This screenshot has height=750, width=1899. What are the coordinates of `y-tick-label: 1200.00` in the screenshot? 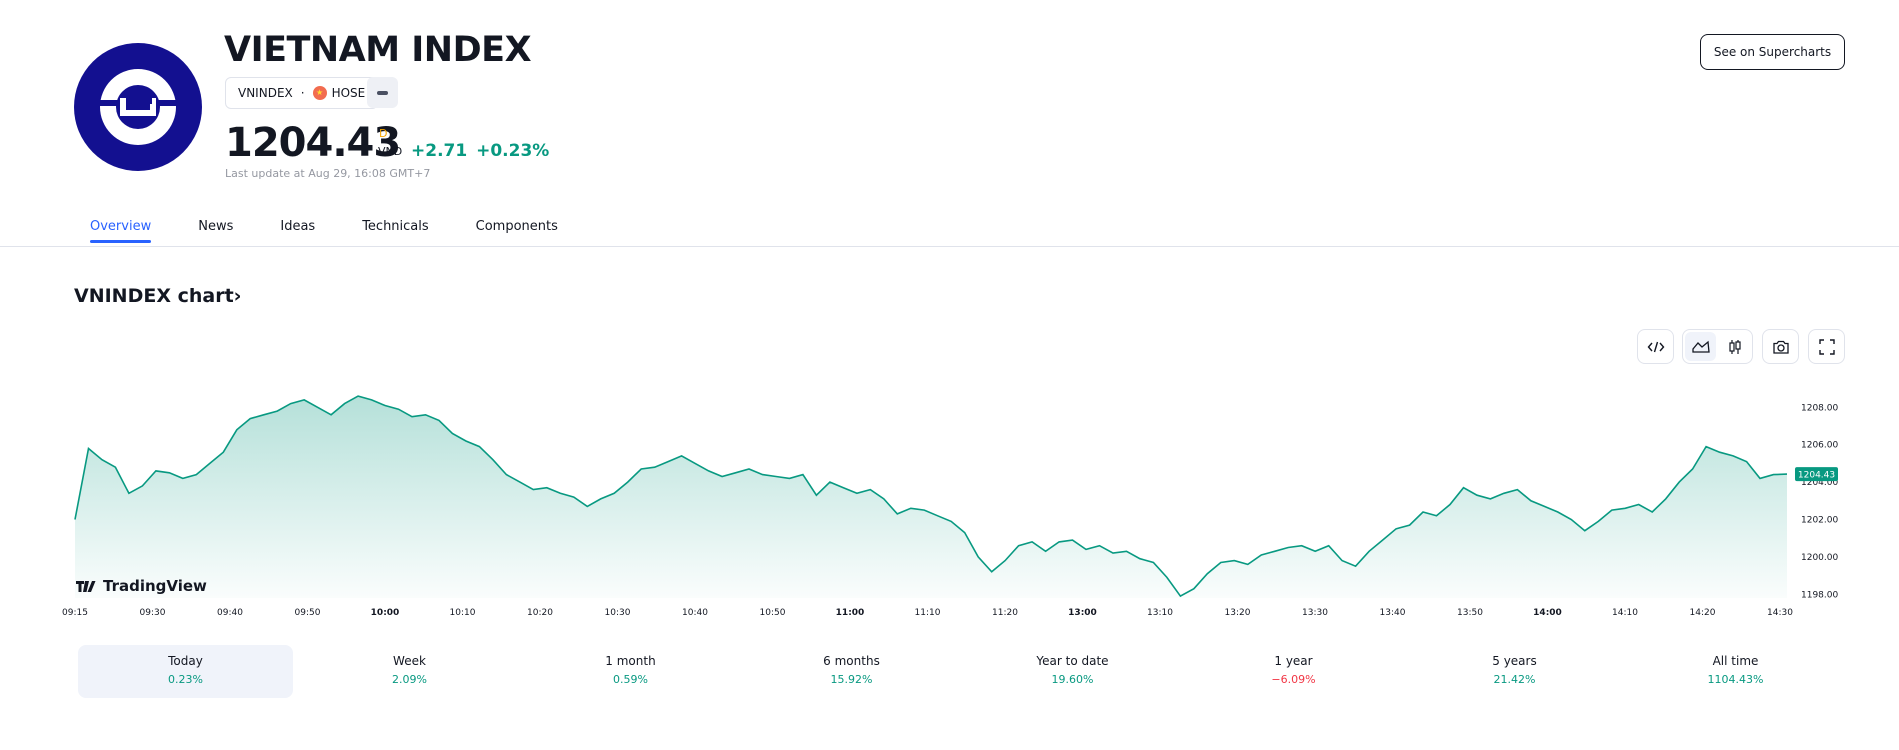 It's located at (1819, 558).